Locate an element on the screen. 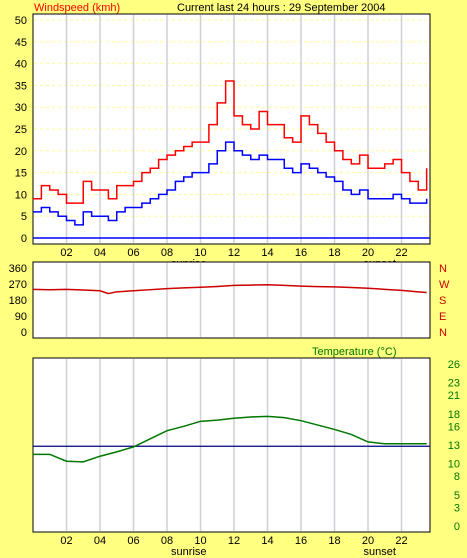 The width and height of the screenshot is (467, 558). temperature-x-tick-label: 06 is located at coordinates (133, 541).